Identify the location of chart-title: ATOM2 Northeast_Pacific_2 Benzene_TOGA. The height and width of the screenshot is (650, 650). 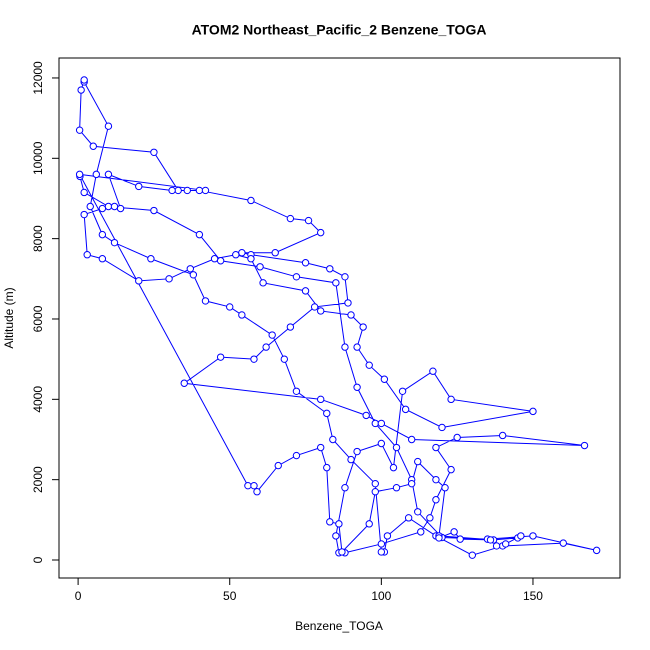
(339, 30).